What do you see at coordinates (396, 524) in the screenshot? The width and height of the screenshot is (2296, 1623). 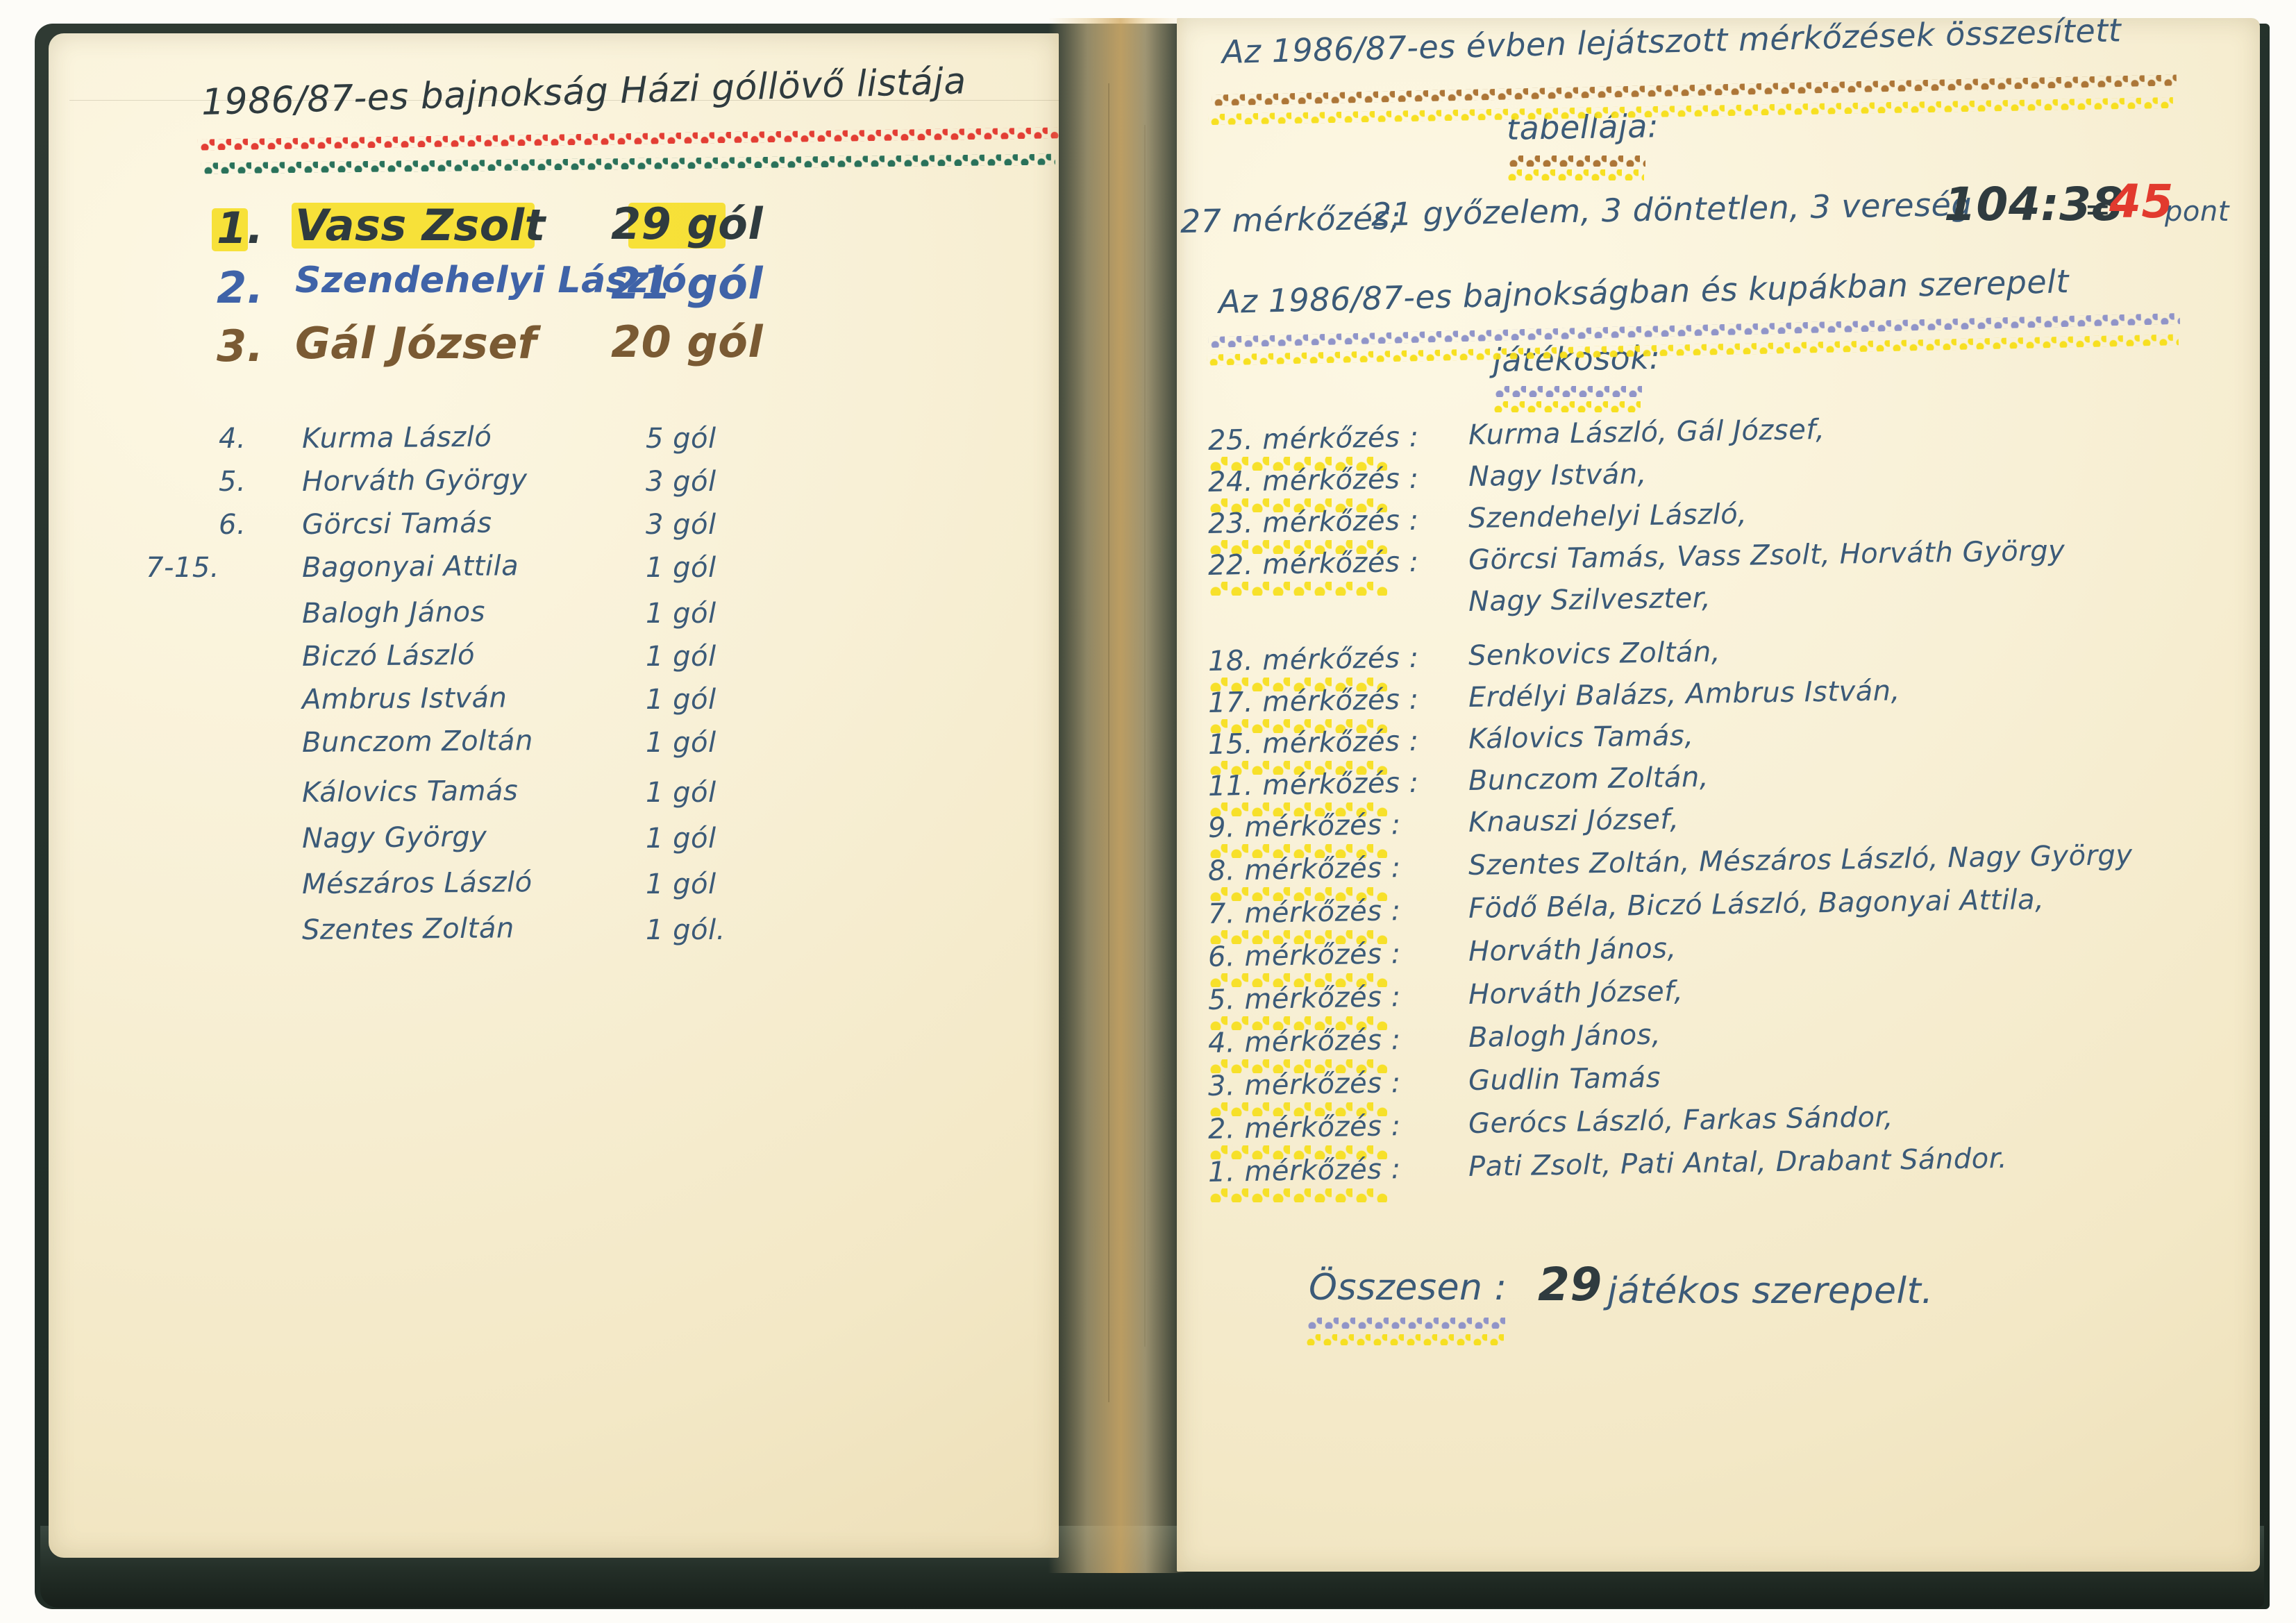 I see `scorer-name-6: Görcsi Tamás` at bounding box center [396, 524].